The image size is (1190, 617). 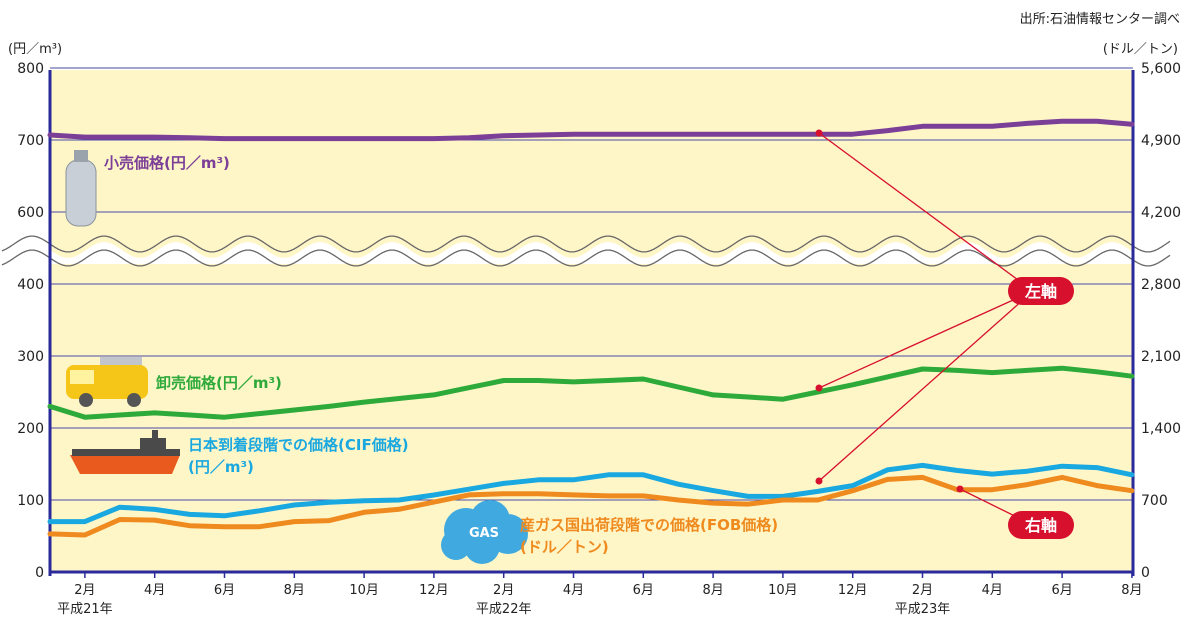 What do you see at coordinates (1099, 19) in the screenshot?
I see `source-note: 出所:石油情報センター調べ` at bounding box center [1099, 19].